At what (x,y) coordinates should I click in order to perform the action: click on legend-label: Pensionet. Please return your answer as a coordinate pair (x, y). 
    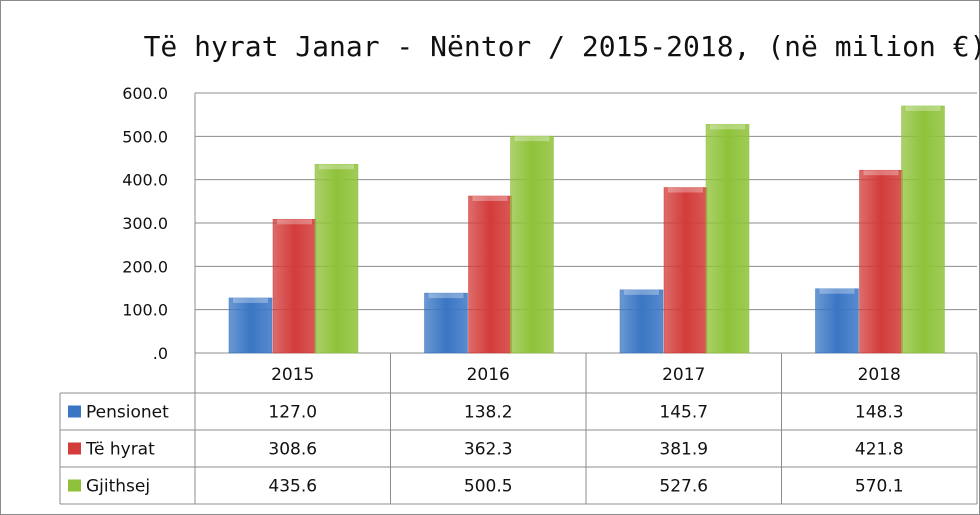
    Looking at the image, I should click on (127, 413).